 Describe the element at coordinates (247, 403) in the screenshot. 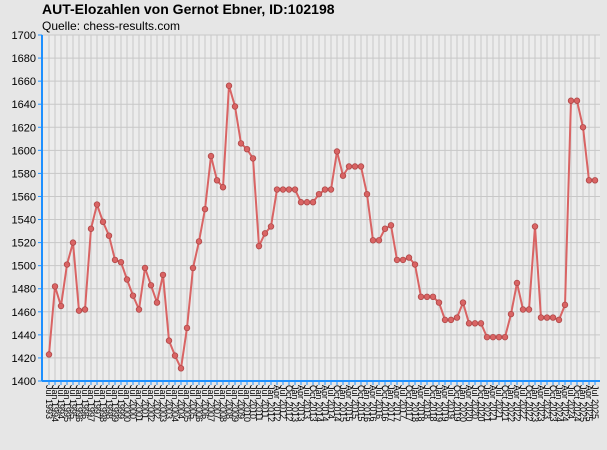

I see `x-tick-label: Jan 2010` at that location.